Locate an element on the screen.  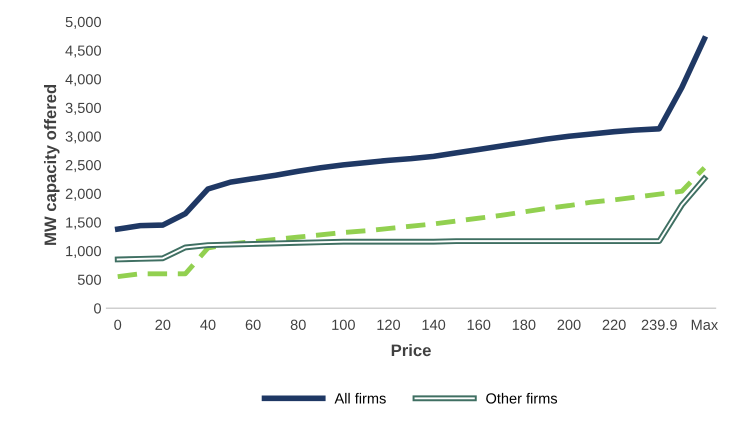
x-tick-label: 140 is located at coordinates (434, 325).